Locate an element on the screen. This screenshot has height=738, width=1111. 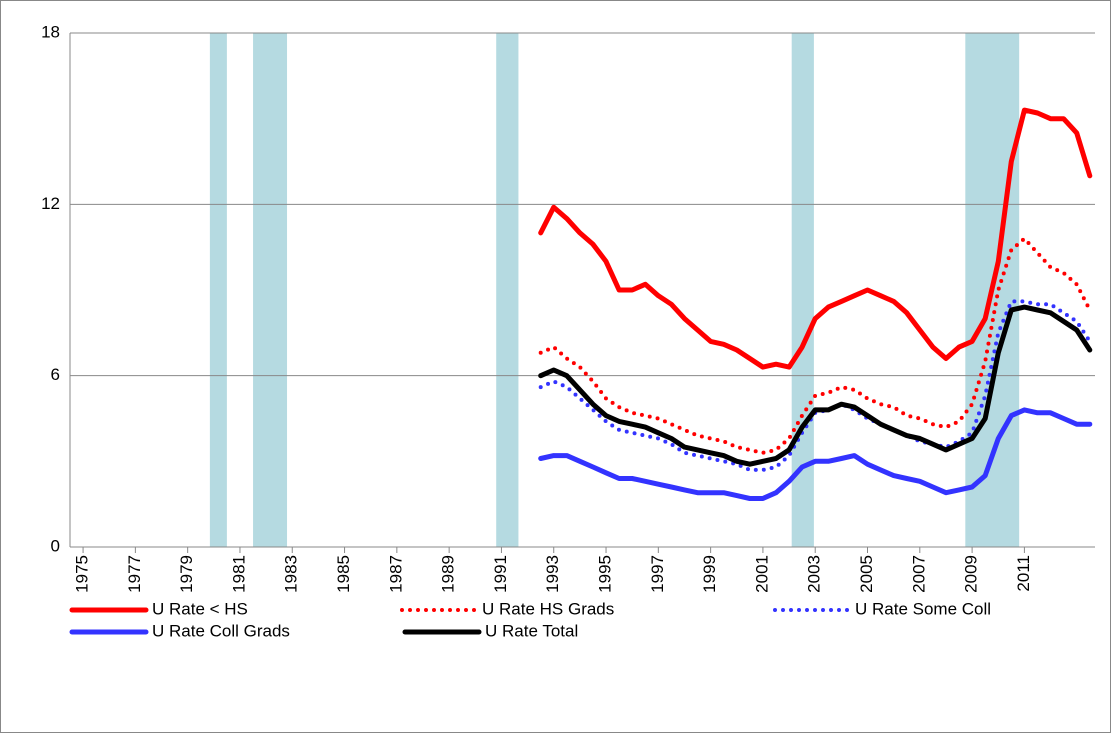
legend-label: U Rate Coll Grads is located at coordinates (221, 630).